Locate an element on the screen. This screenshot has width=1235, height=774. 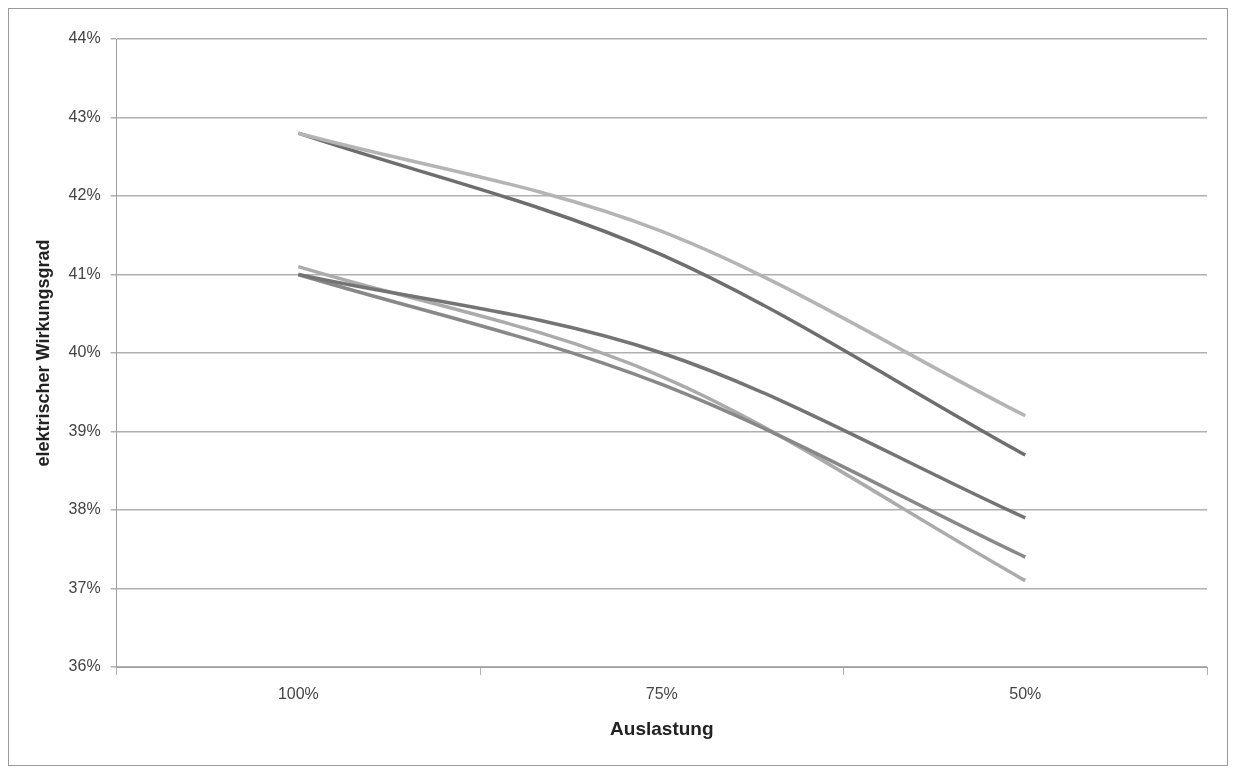
x-tick-label: 50% is located at coordinates (1025, 694).